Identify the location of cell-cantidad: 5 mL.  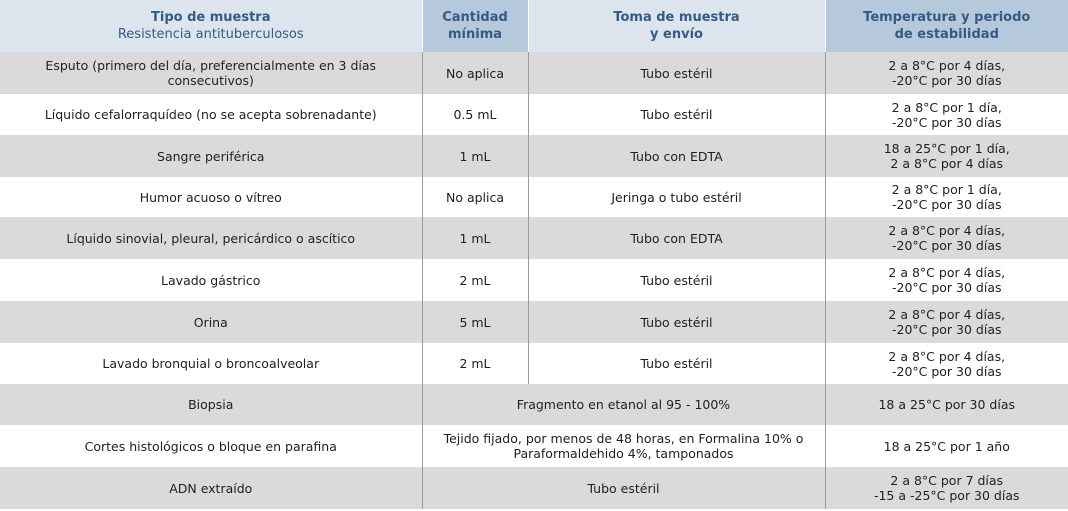
(475, 322).